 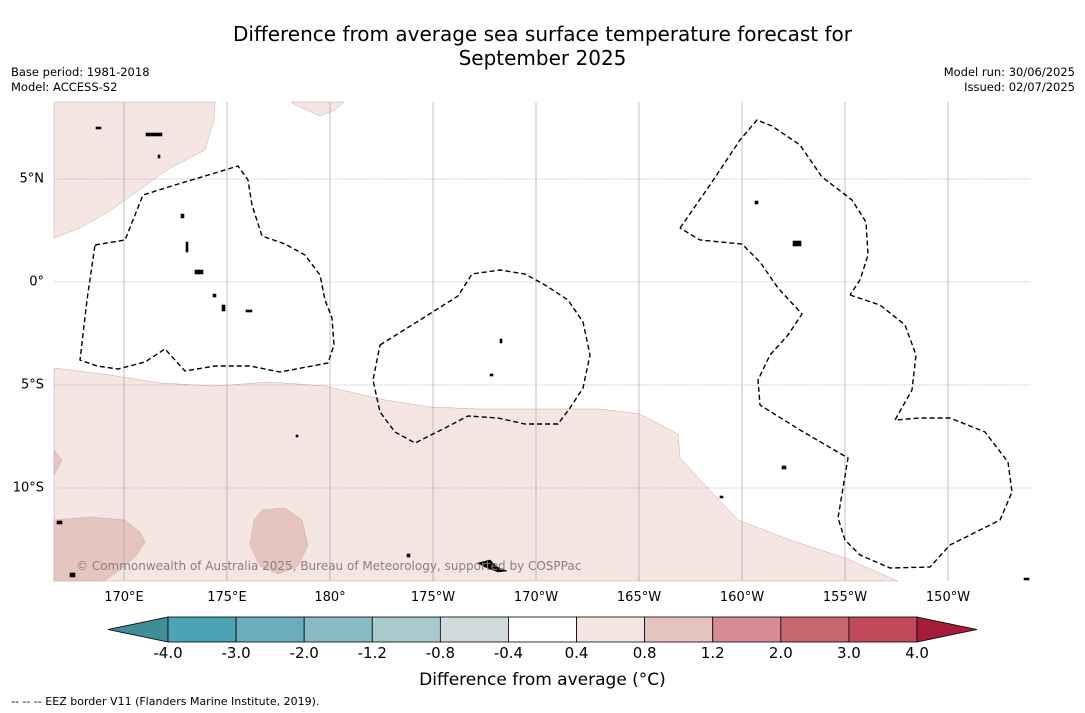 I want to click on meta-left: Base period: 1981-2018 Model: ACCESS-S2, so click(x=80, y=79).